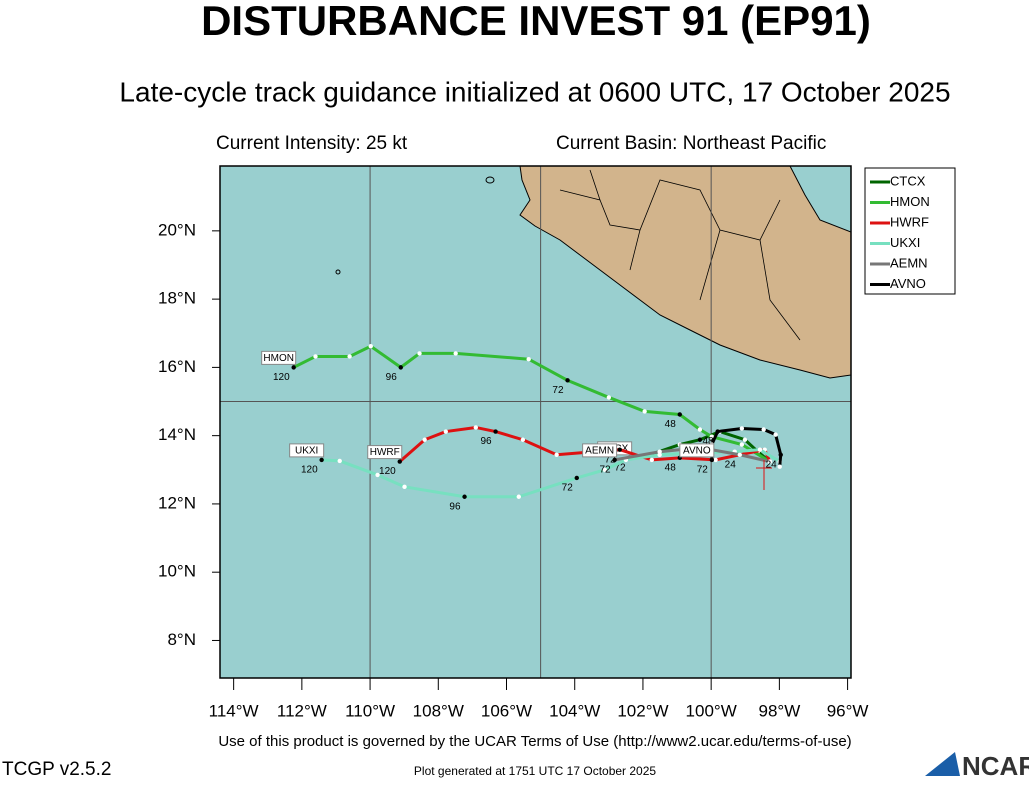  What do you see at coordinates (370, 710) in the screenshot?
I see `x-tick-label: 110°W` at bounding box center [370, 710].